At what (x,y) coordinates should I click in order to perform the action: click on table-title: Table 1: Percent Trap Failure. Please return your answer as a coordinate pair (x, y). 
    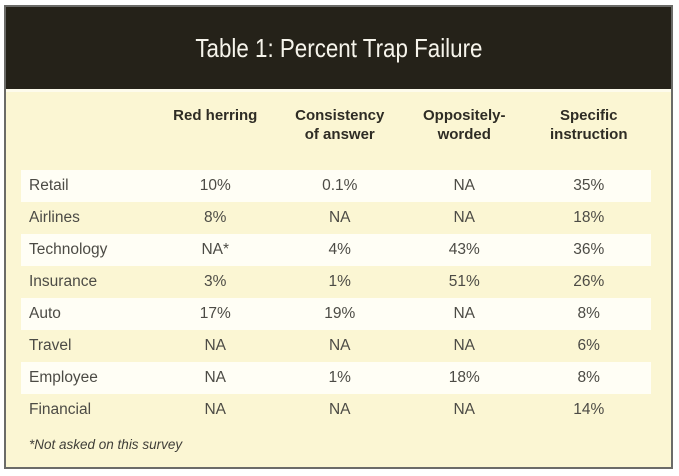
    Looking at the image, I should click on (338, 47).